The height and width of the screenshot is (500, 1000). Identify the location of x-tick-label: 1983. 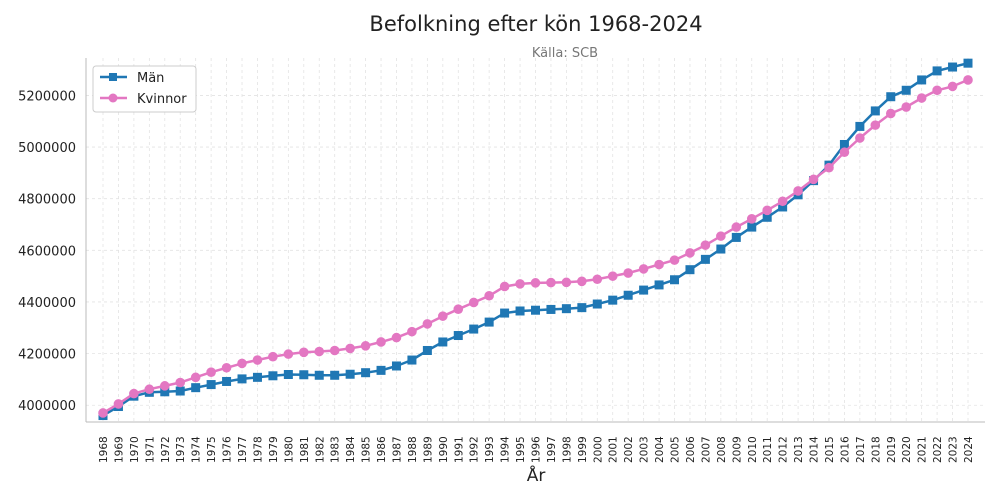
(336, 449).